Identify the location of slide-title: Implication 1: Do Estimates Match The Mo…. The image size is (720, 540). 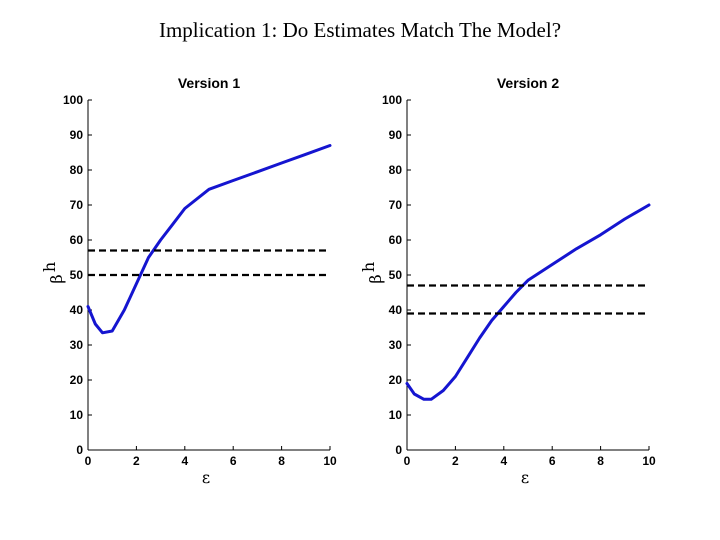
(360, 30).